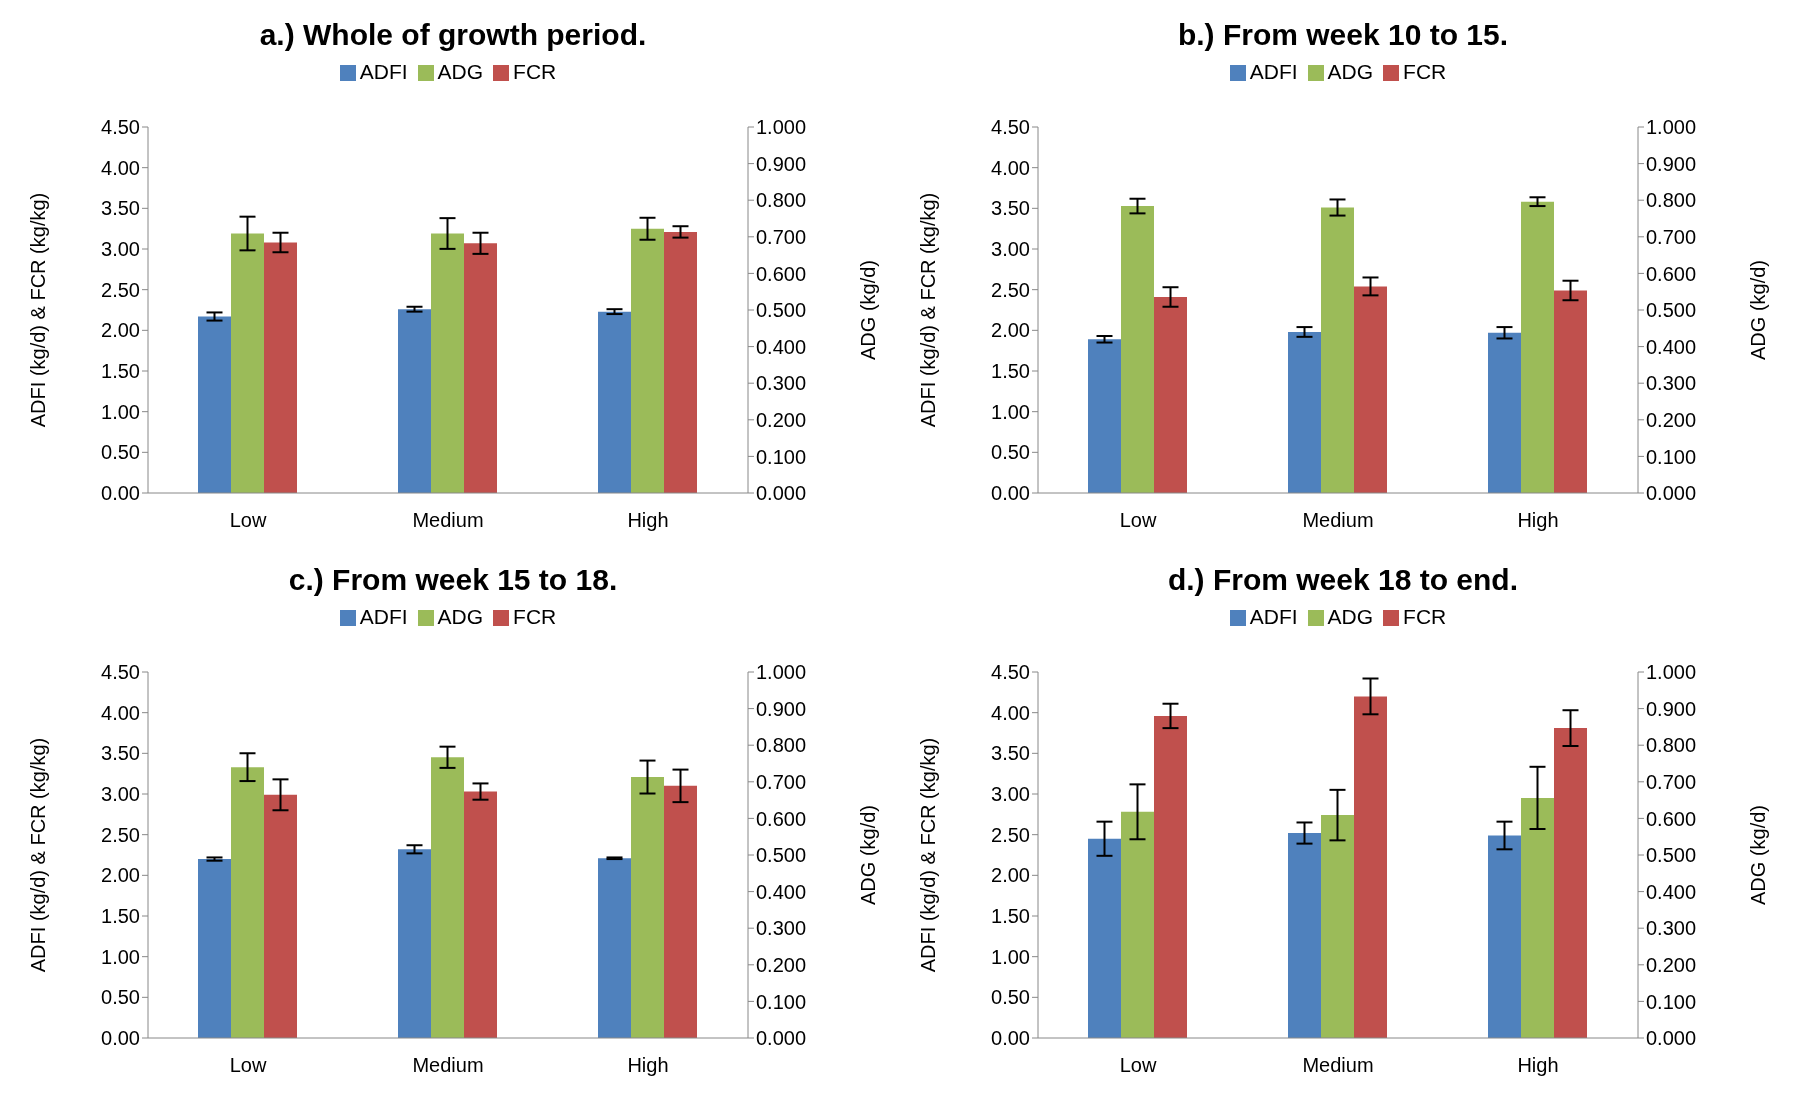  What do you see at coordinates (453, 580) in the screenshot?
I see `chart-title: c.) From week 15 to 18.` at bounding box center [453, 580].